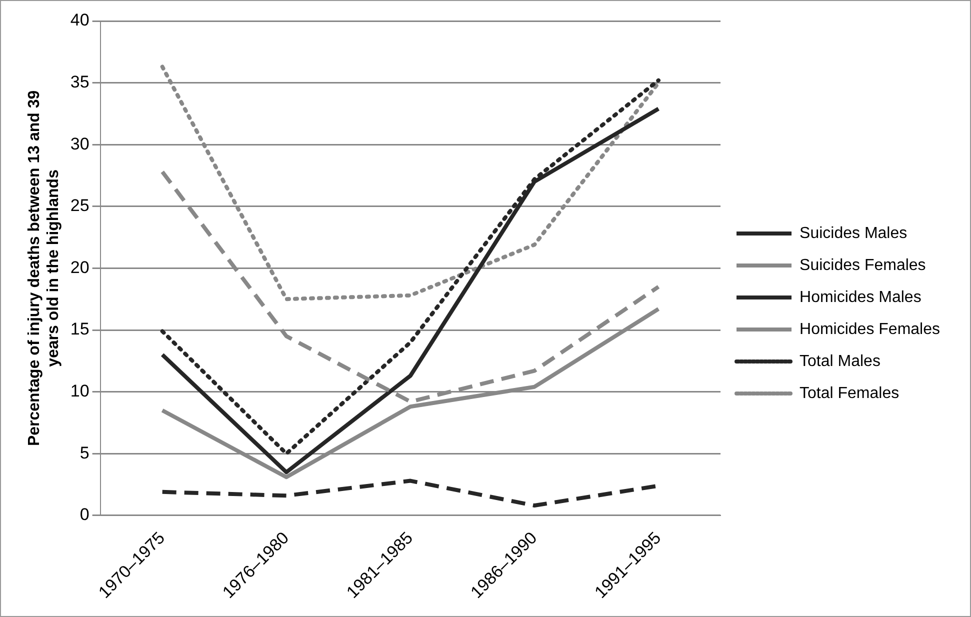 Image resolution: width=971 pixels, height=617 pixels. I want to click on y-tick-label: 0, so click(85, 514).